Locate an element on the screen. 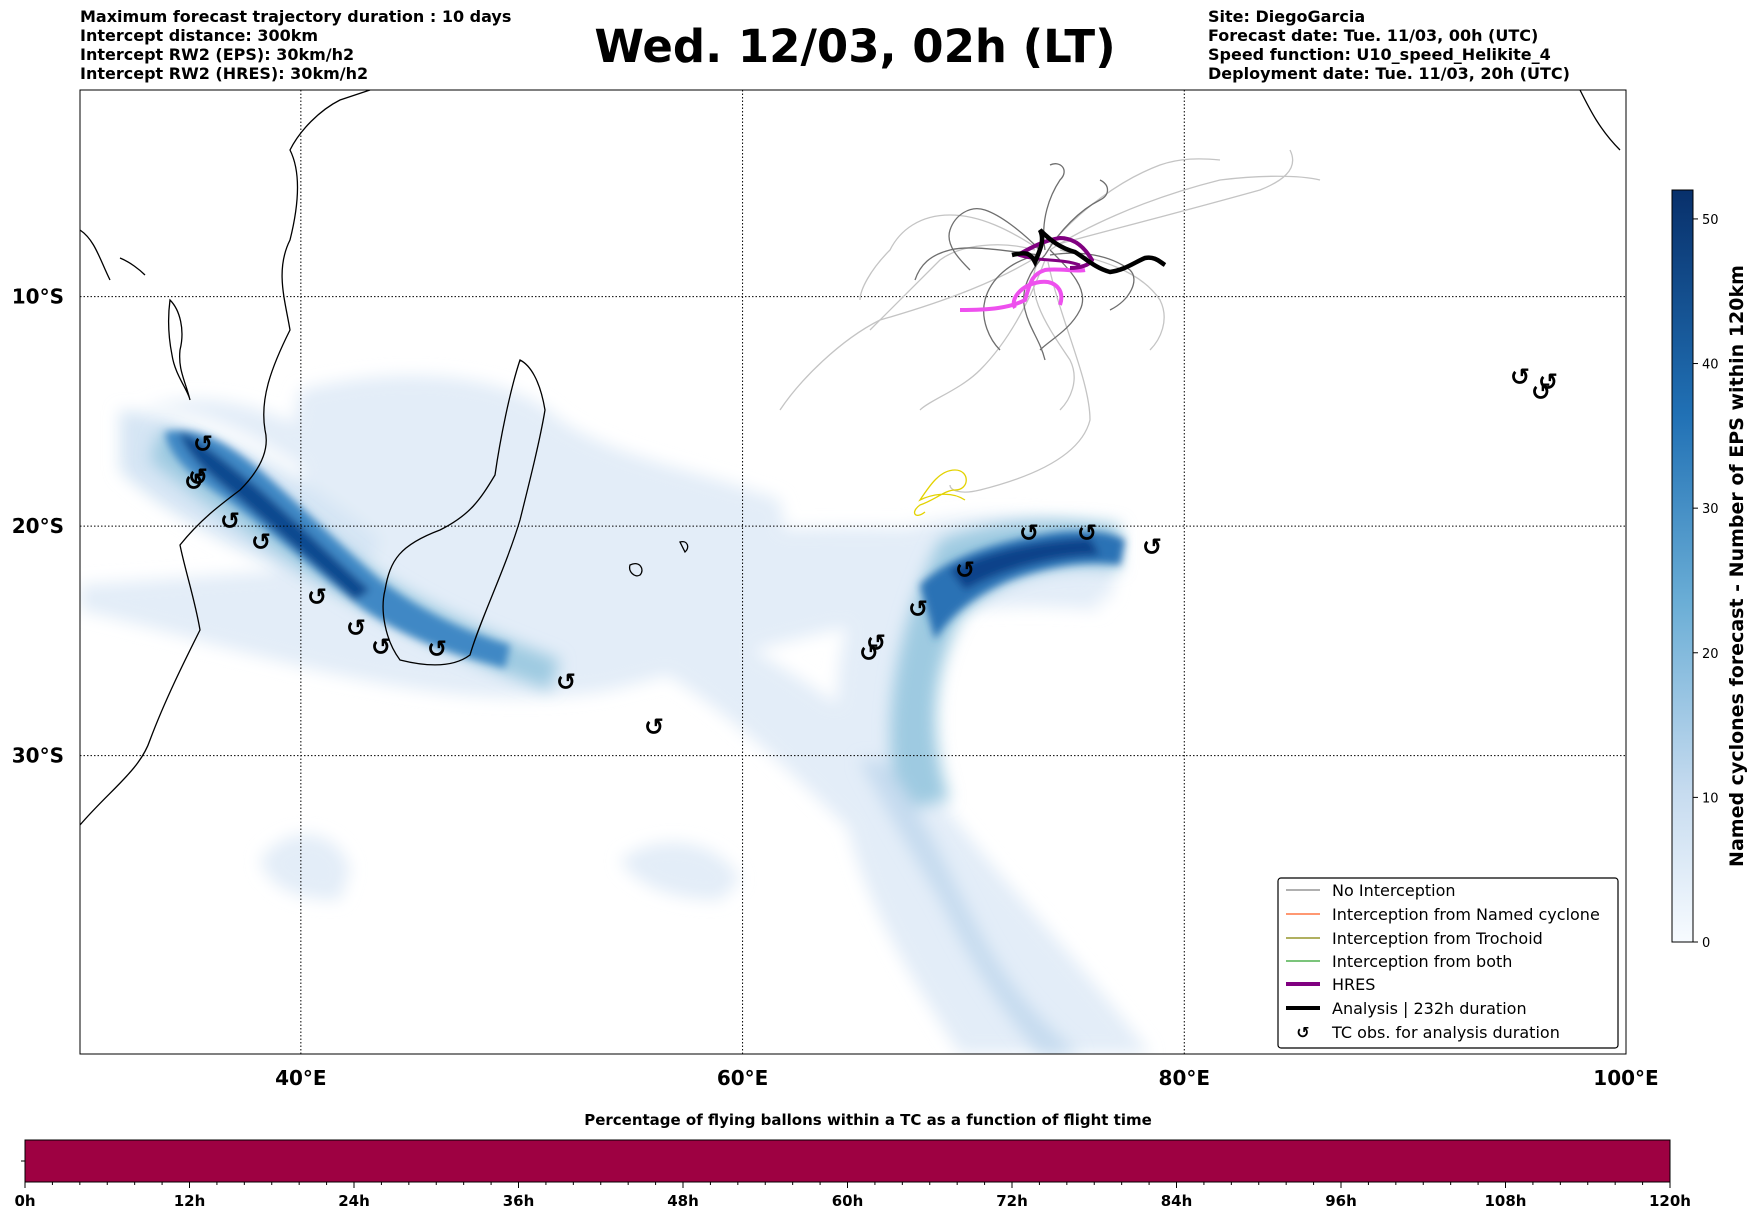 The height and width of the screenshot is (1213, 1752). header-left-line: Intercept distance: 300km is located at coordinates (199, 35).